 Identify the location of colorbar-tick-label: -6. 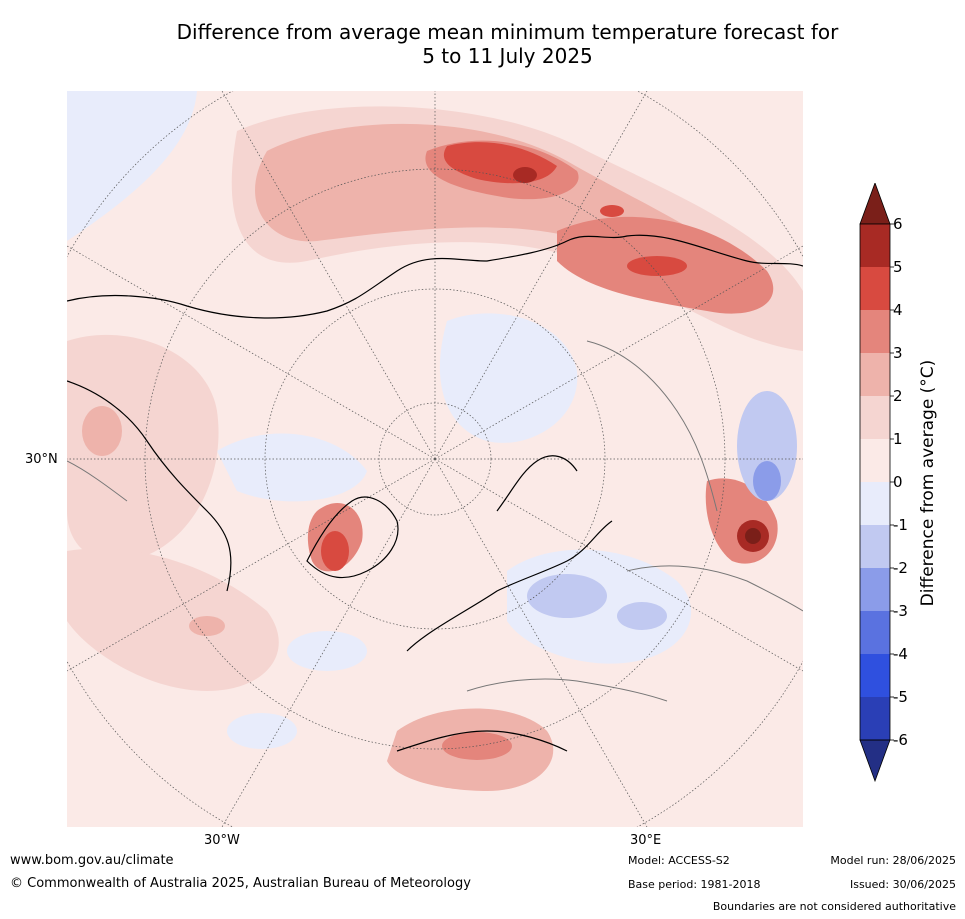
(900, 740).